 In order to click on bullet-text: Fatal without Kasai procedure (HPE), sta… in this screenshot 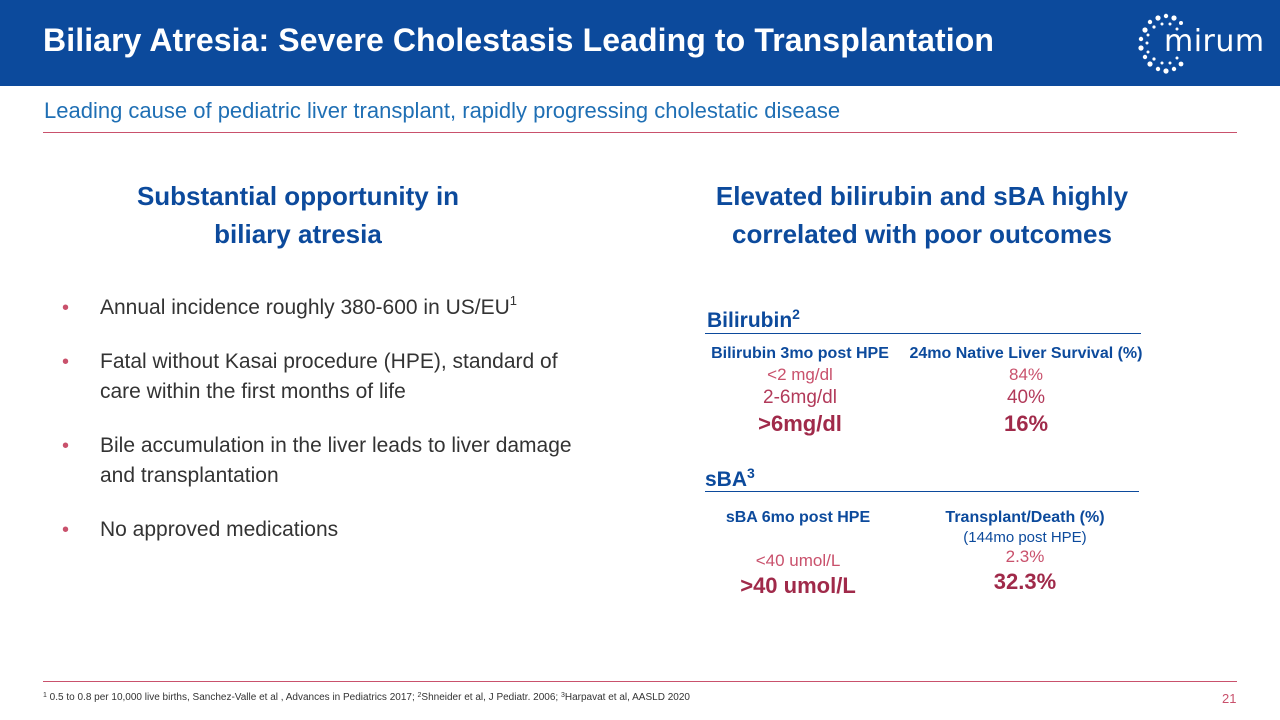, I will do `click(329, 376)`.